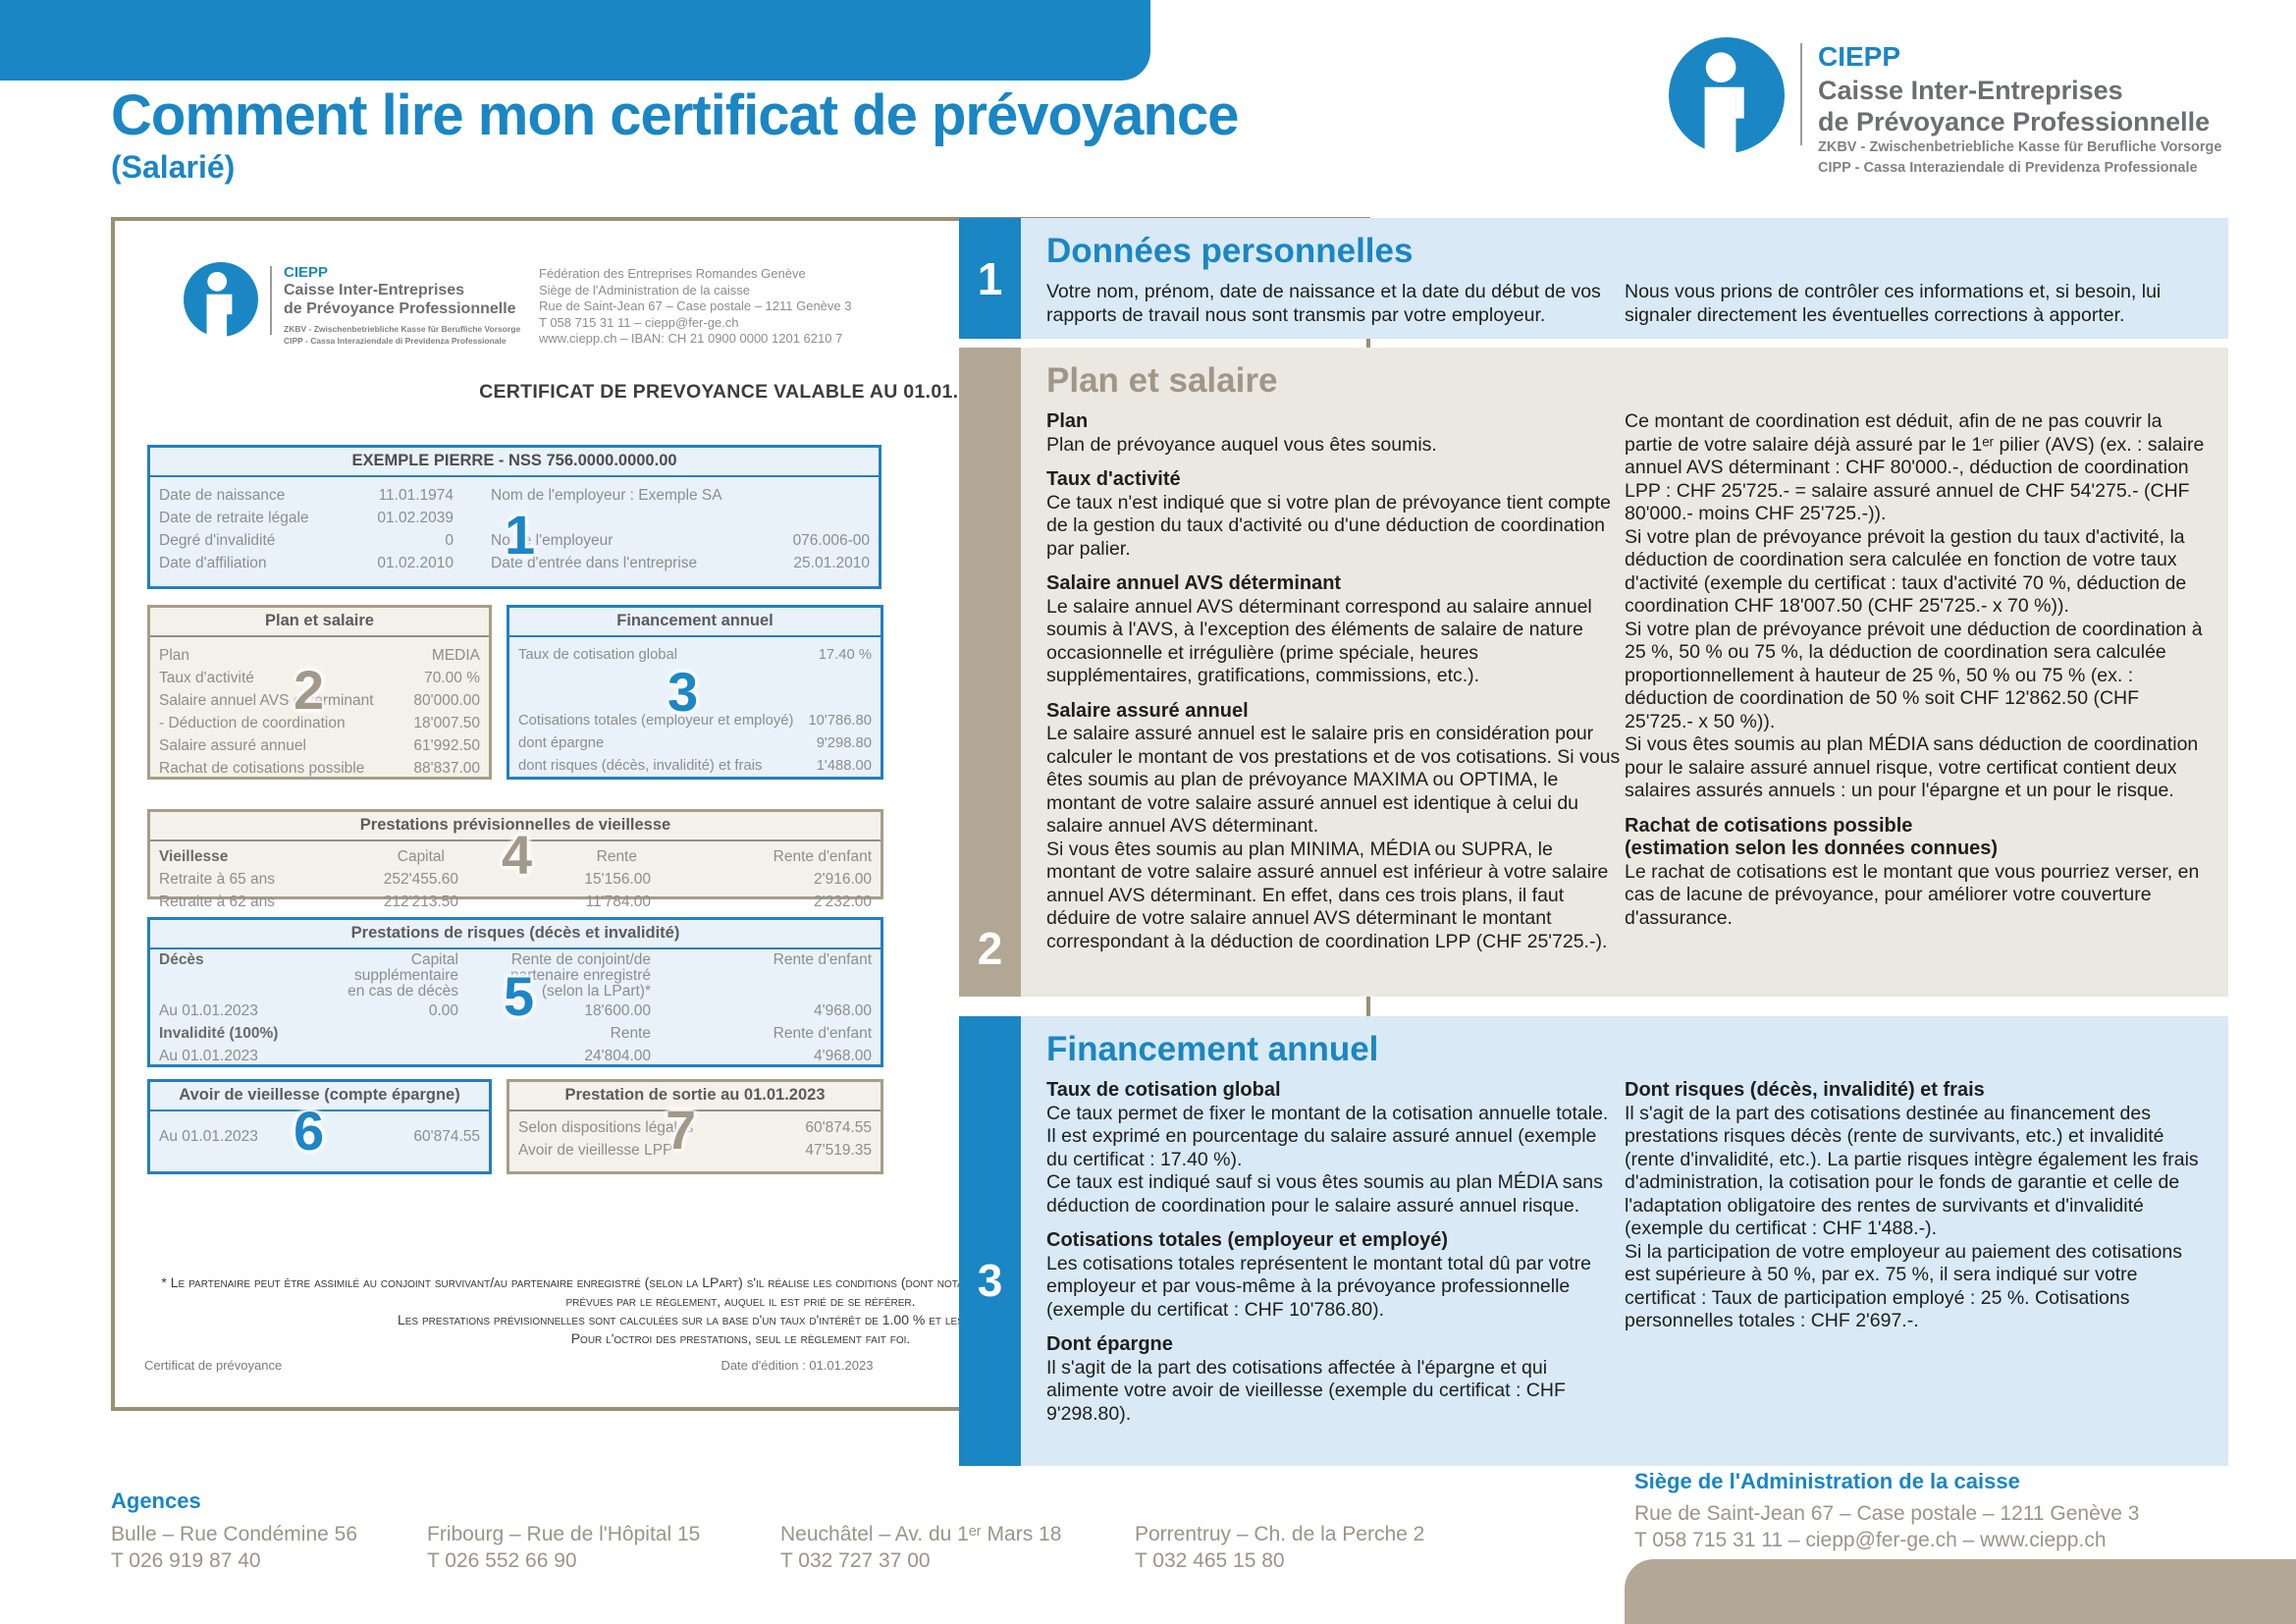  What do you see at coordinates (446, 768) in the screenshot?
I see `cell: 88'837.00` at bounding box center [446, 768].